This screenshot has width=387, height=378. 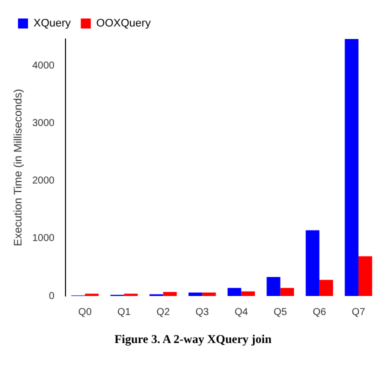 I want to click on y-tick-label: 3000, so click(x=43, y=123).